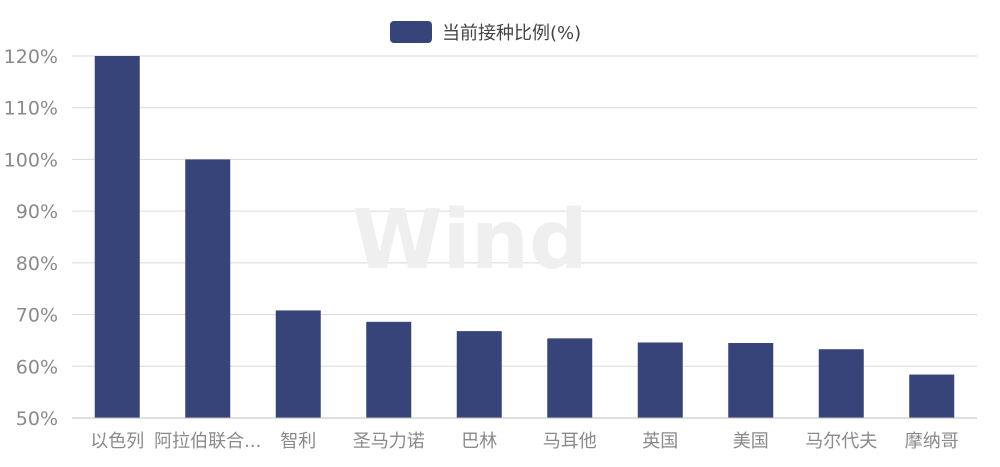 The width and height of the screenshot is (1000, 467). I want to click on x-tick-label: 马尔代夫, so click(841, 441).